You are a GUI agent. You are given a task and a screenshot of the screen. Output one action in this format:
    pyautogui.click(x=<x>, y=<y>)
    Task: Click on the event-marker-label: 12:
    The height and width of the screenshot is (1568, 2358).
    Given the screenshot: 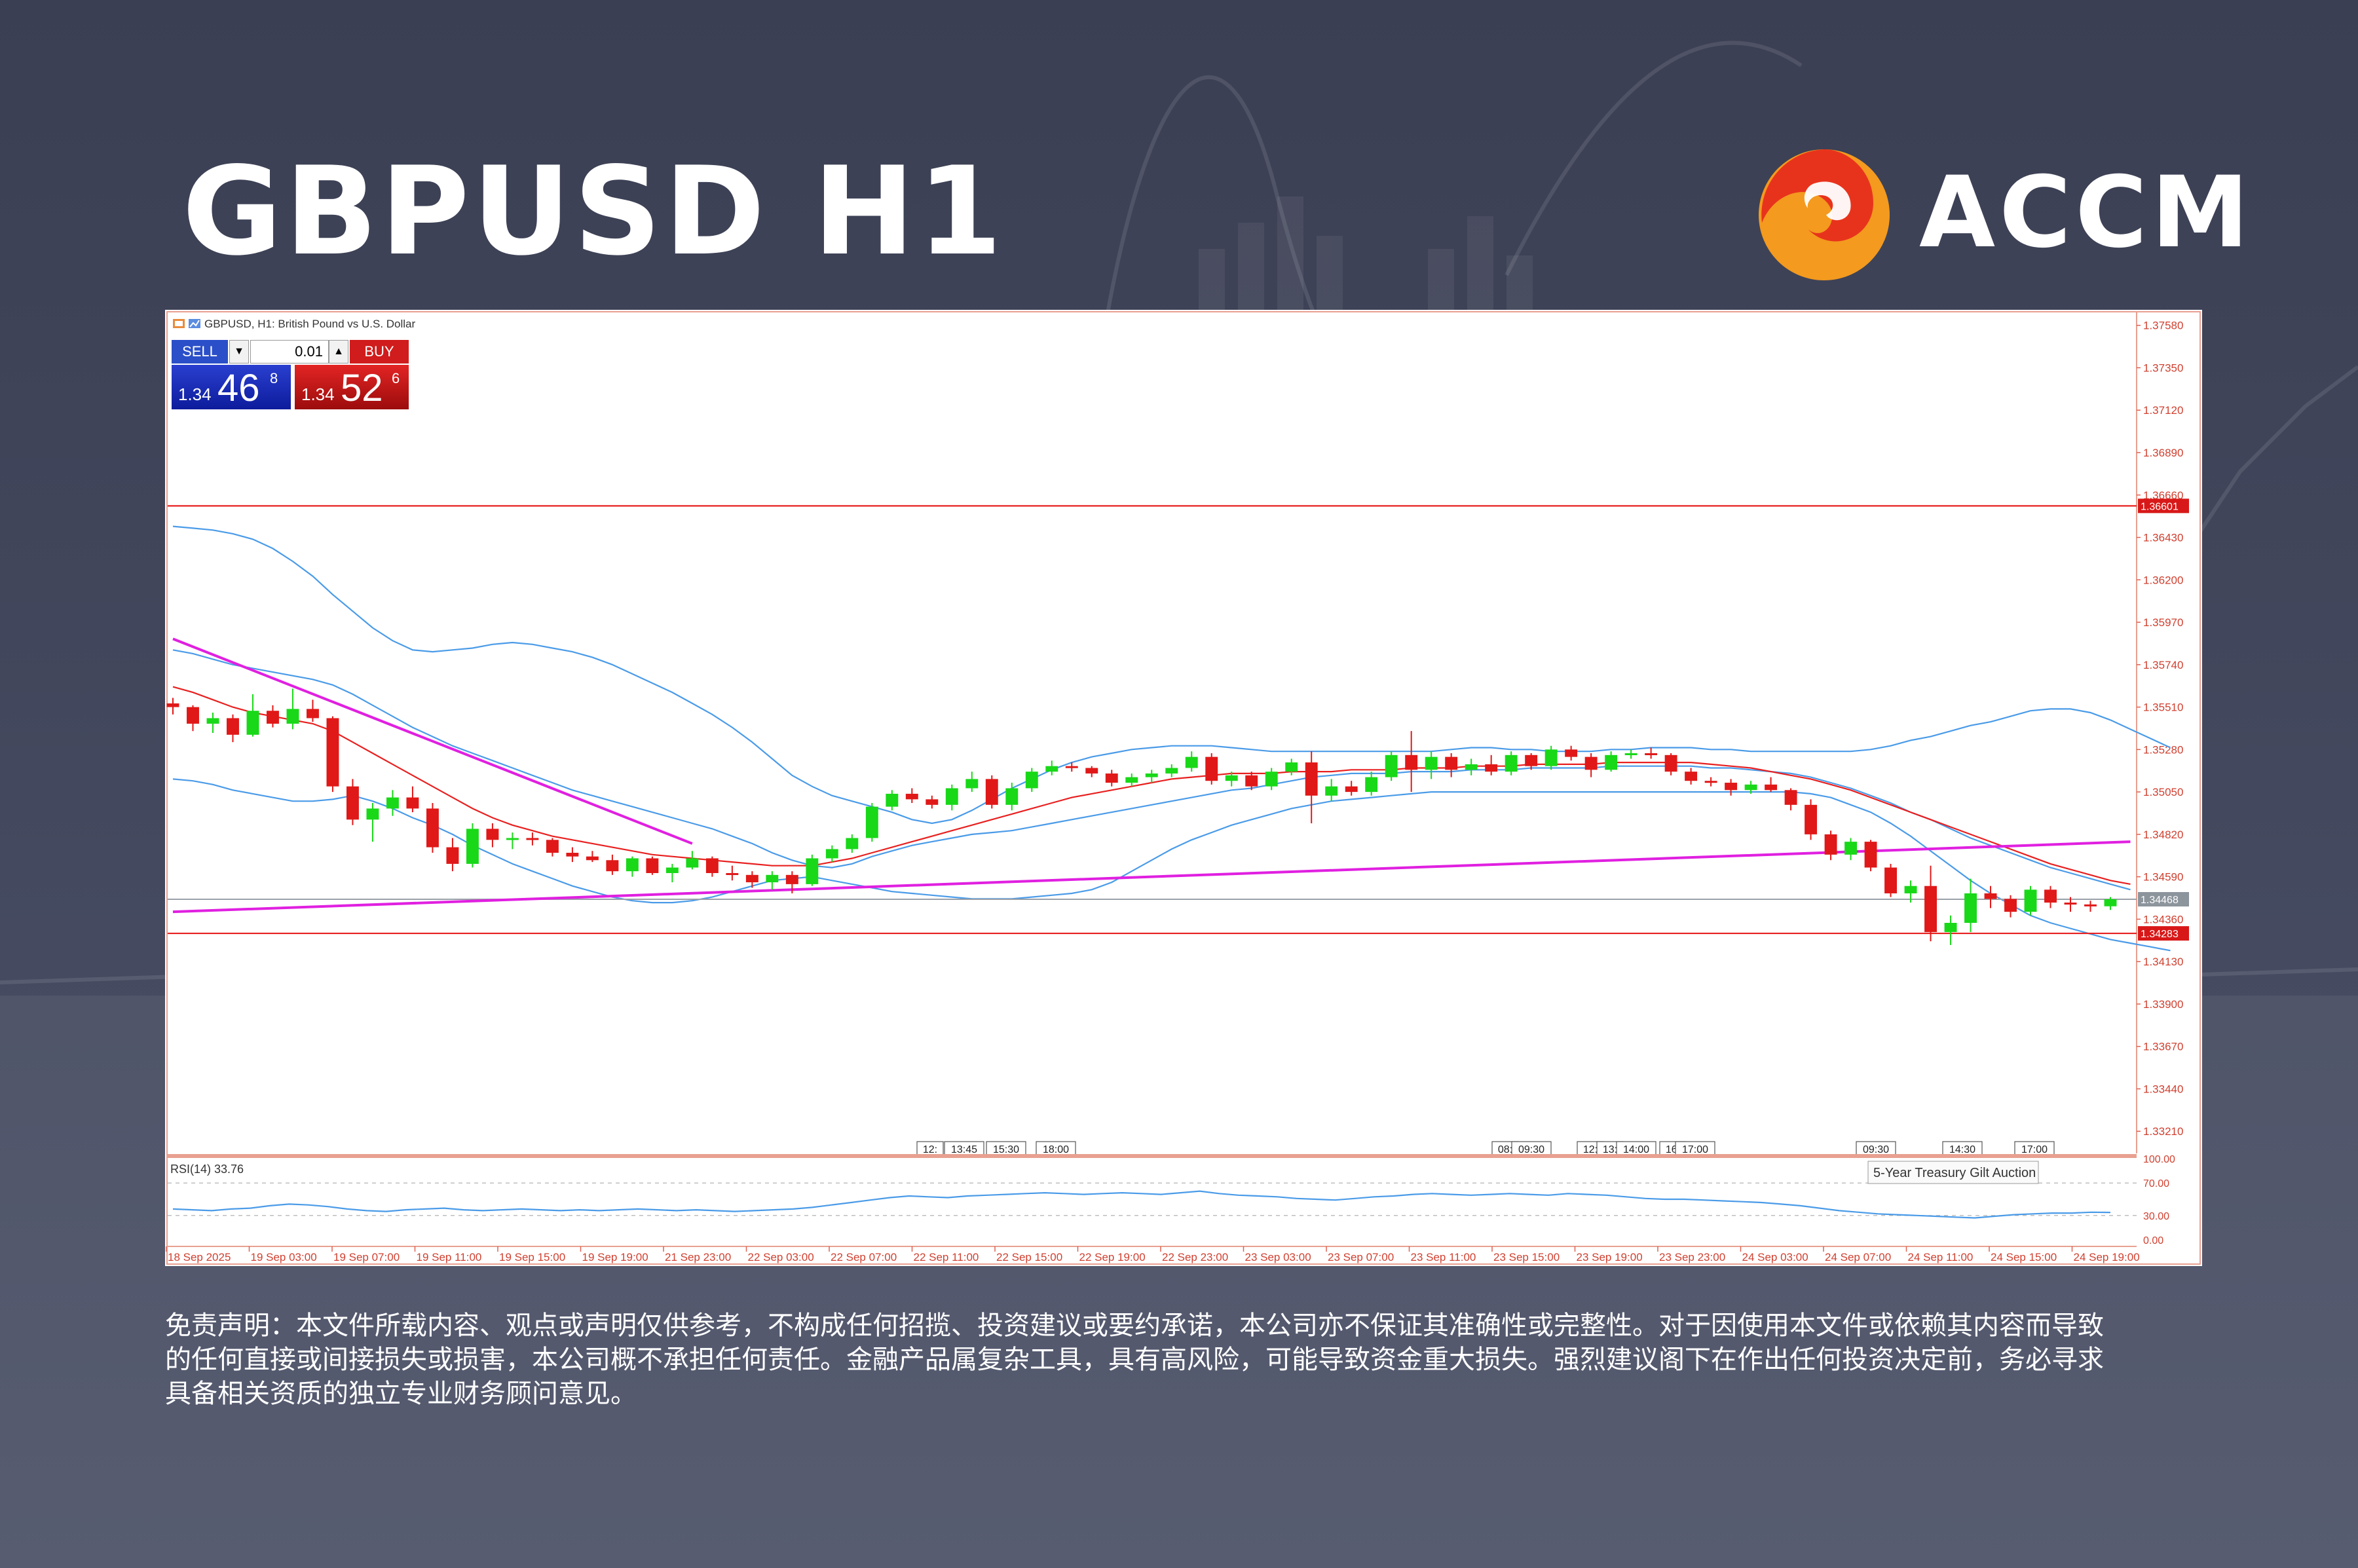 What is the action you would take?
    pyautogui.click(x=930, y=1149)
    